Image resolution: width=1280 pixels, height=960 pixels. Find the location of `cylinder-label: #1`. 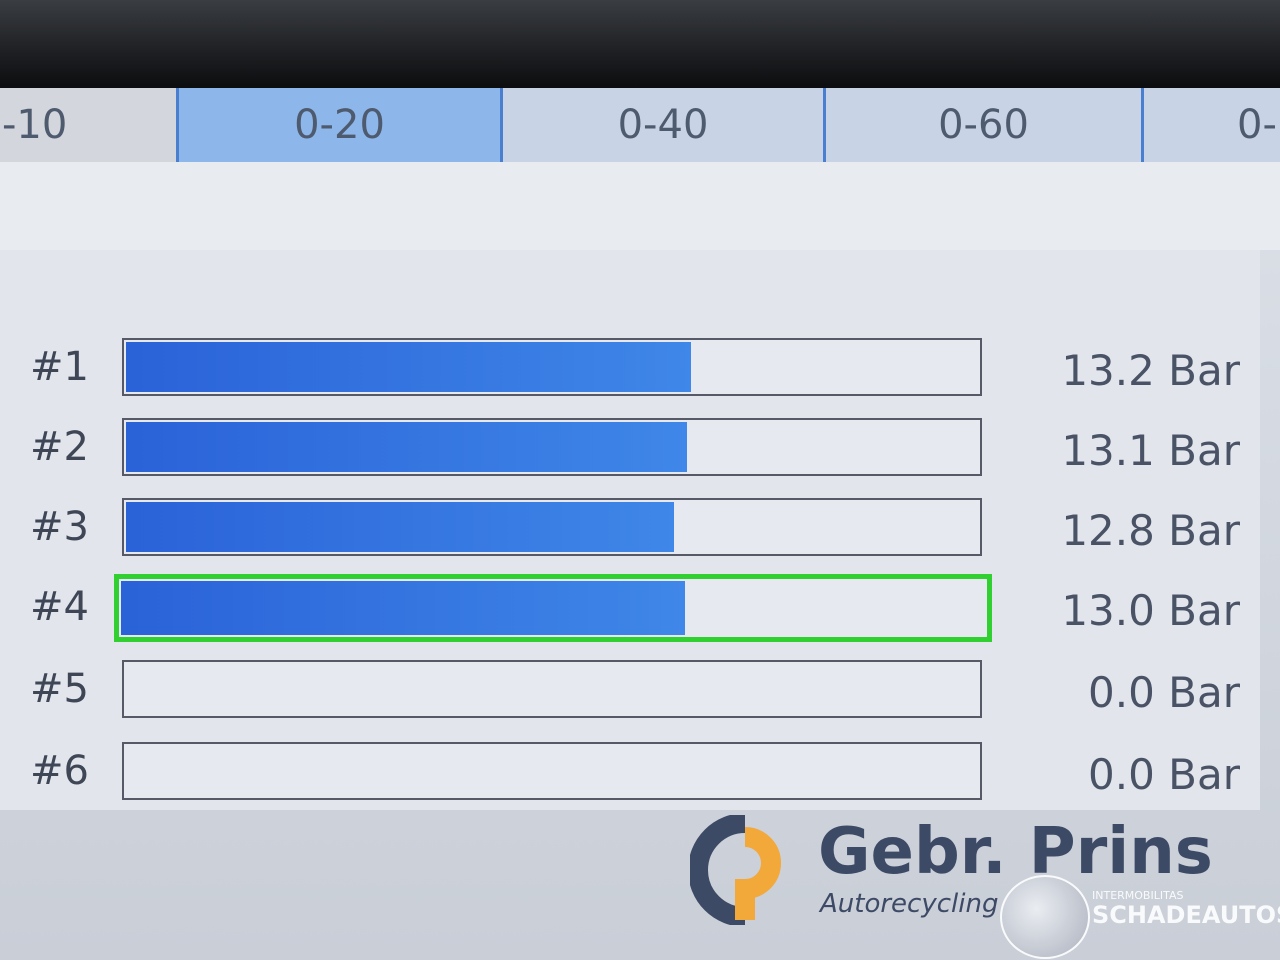

cylinder-label: #1 is located at coordinates (59, 367).